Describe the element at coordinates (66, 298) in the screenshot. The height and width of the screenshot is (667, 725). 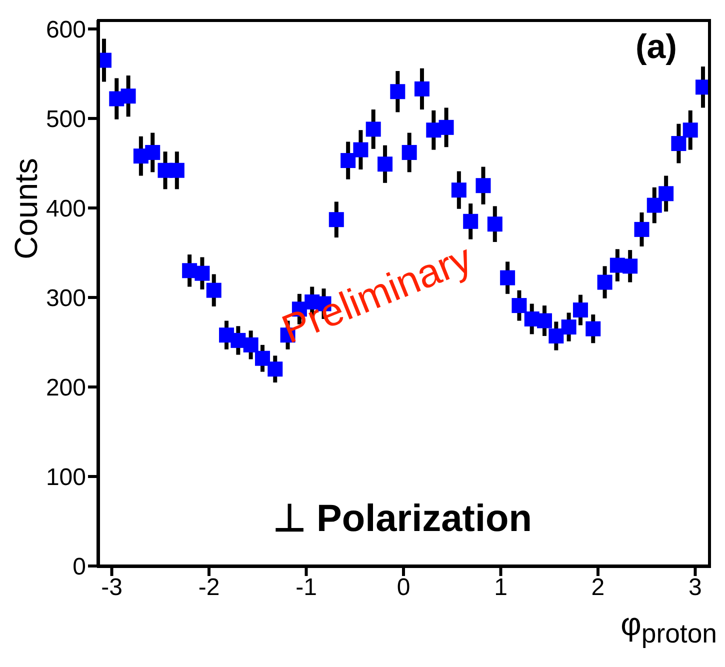
I see `y-tick-label: 300` at that location.